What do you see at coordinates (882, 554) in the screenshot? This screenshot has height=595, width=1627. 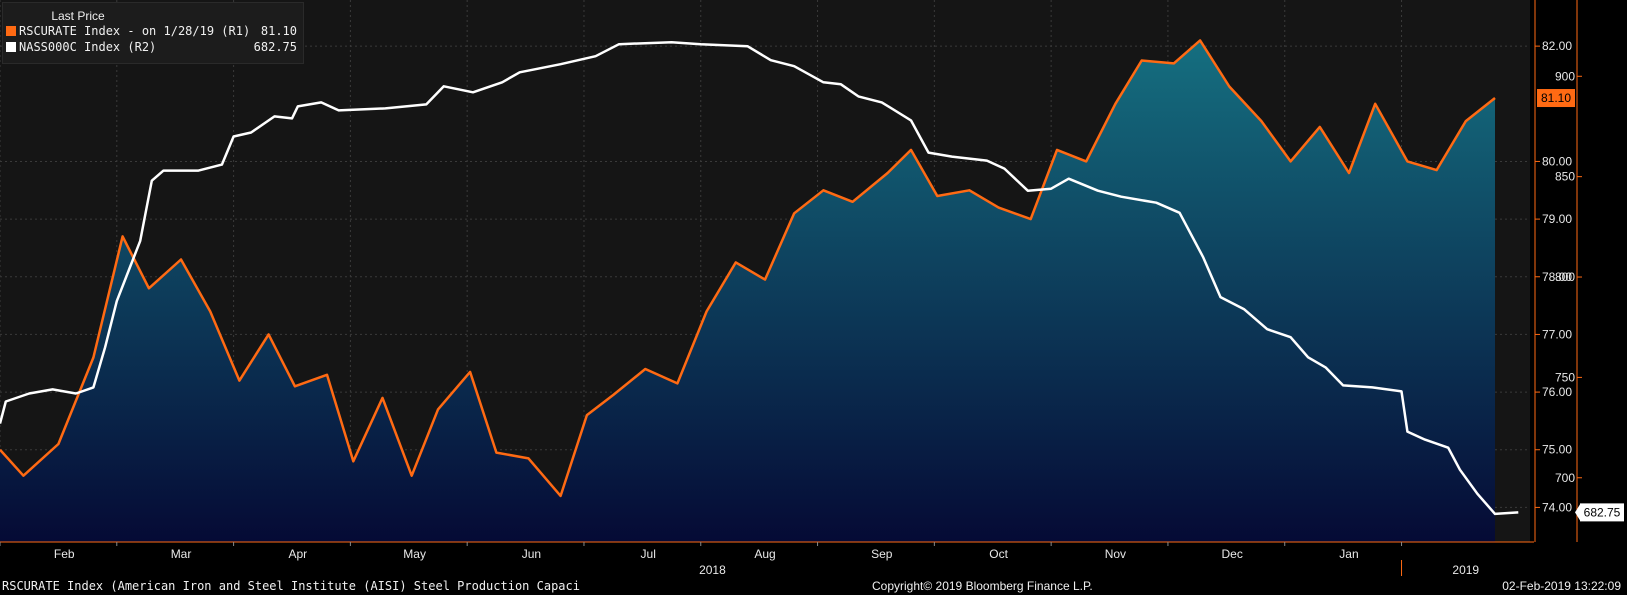 I see `x-tick-label: Sep` at bounding box center [882, 554].